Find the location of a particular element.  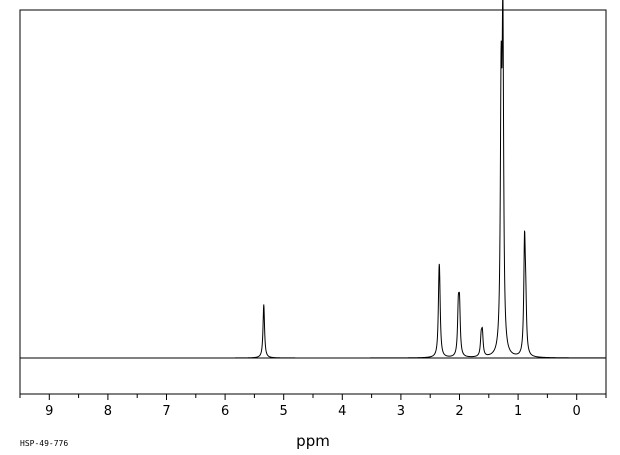

x-tick-label: 6 is located at coordinates (225, 411).